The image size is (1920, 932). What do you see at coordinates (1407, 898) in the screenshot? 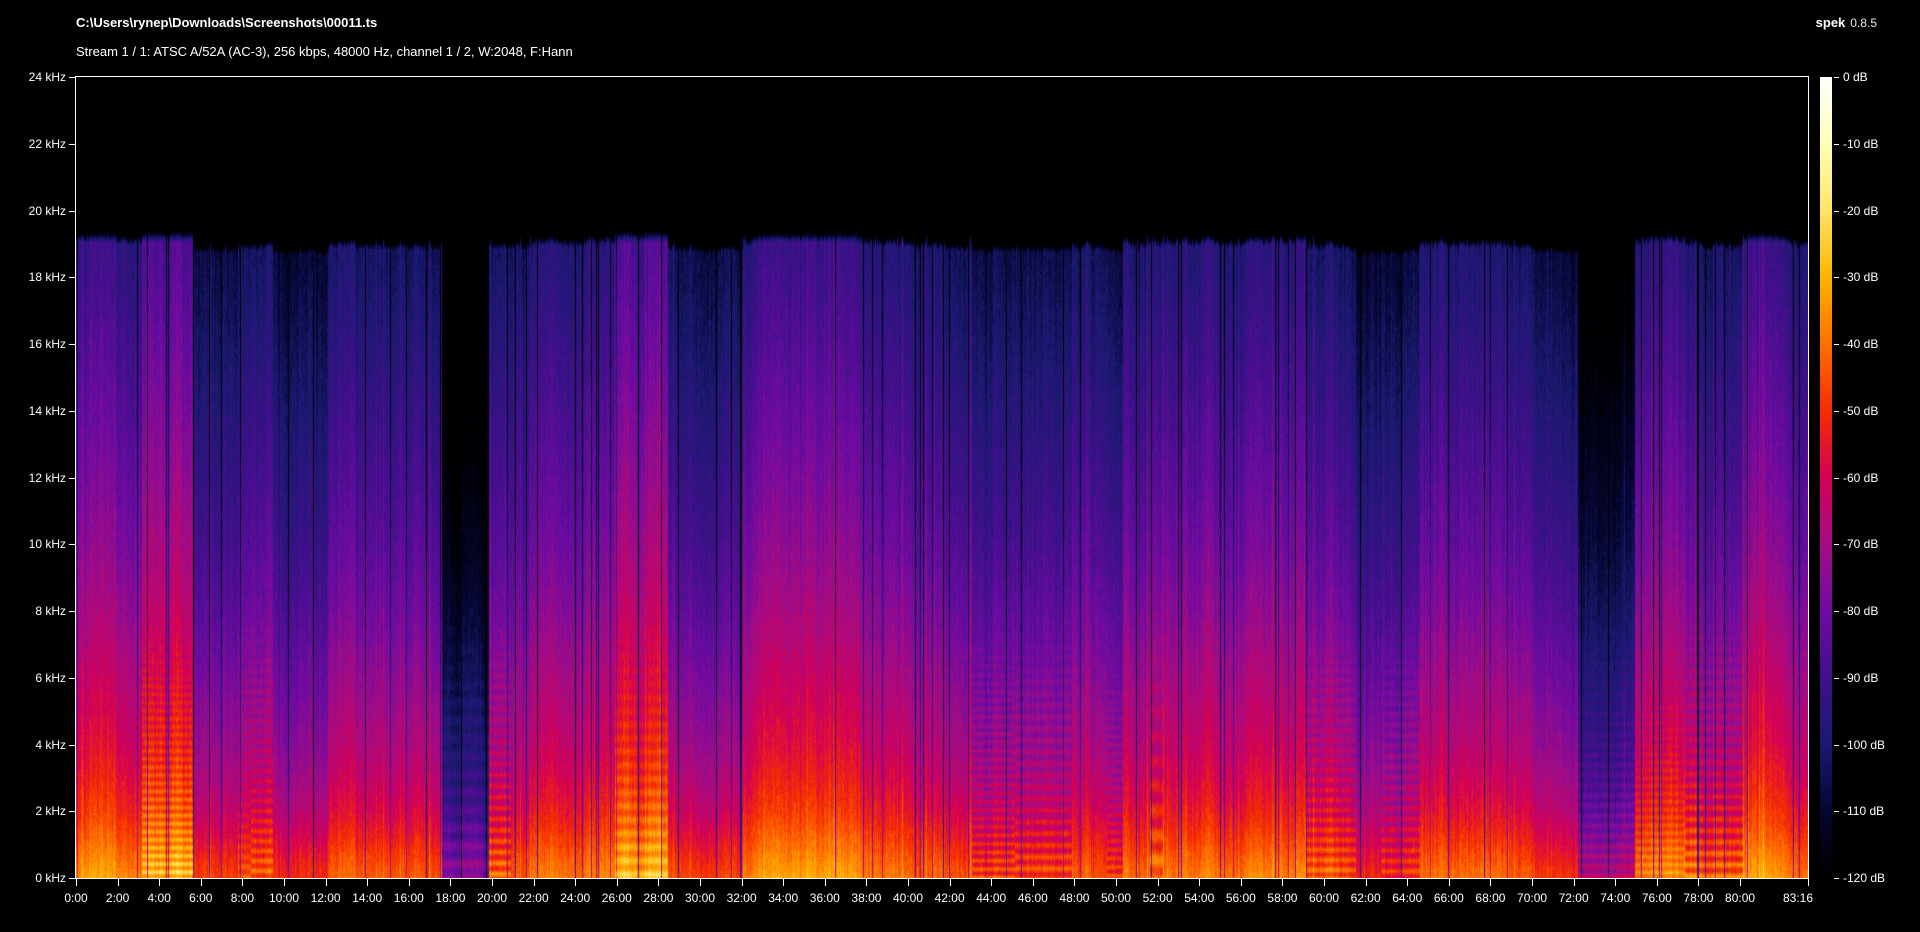
I see `time-tick-label: 64:00` at bounding box center [1407, 898].